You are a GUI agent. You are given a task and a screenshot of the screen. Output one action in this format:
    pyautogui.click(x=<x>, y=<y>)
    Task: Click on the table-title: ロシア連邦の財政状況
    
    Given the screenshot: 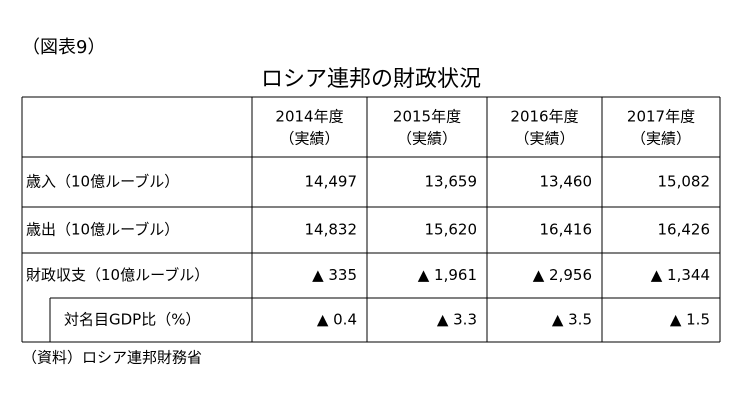 What is the action you would take?
    pyautogui.click(x=371, y=79)
    